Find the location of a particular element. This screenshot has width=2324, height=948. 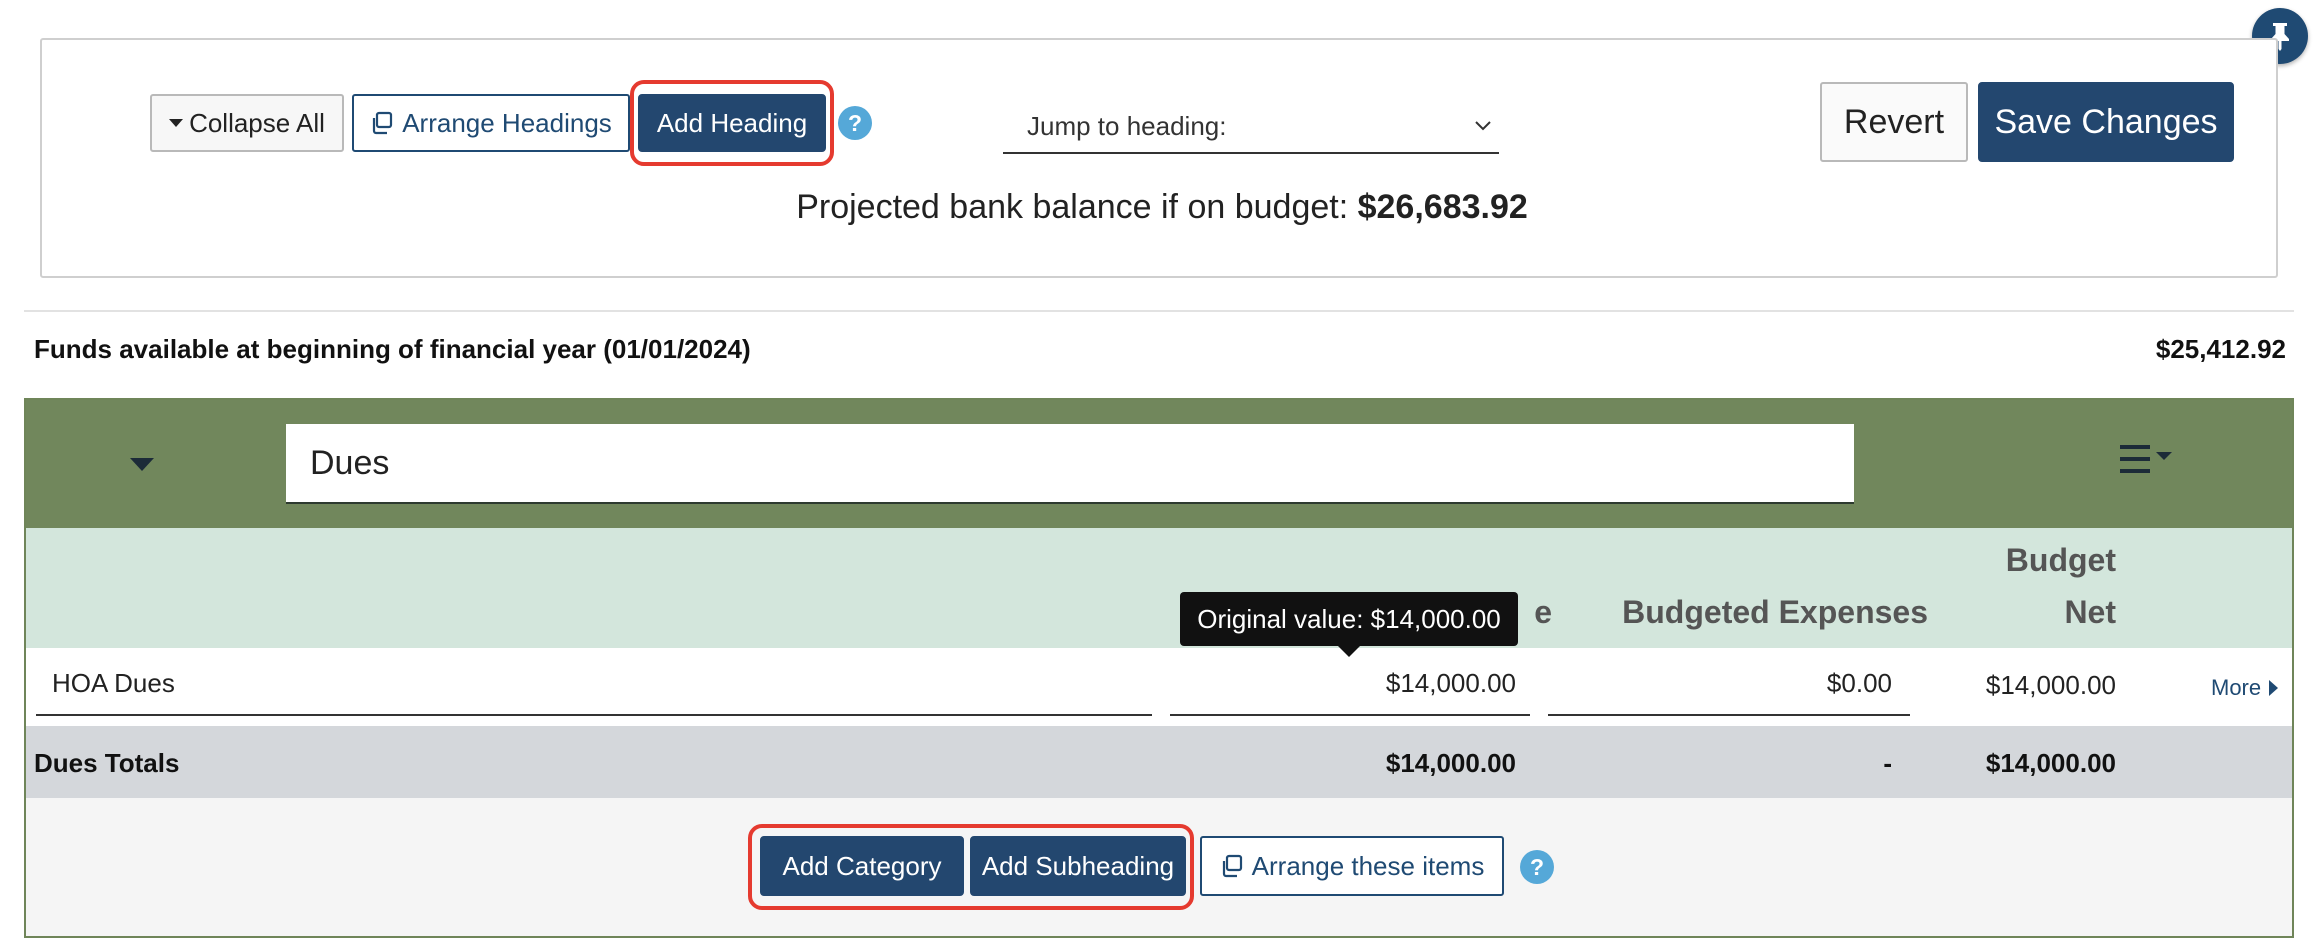

heading-name-value: Dues is located at coordinates (350, 462).